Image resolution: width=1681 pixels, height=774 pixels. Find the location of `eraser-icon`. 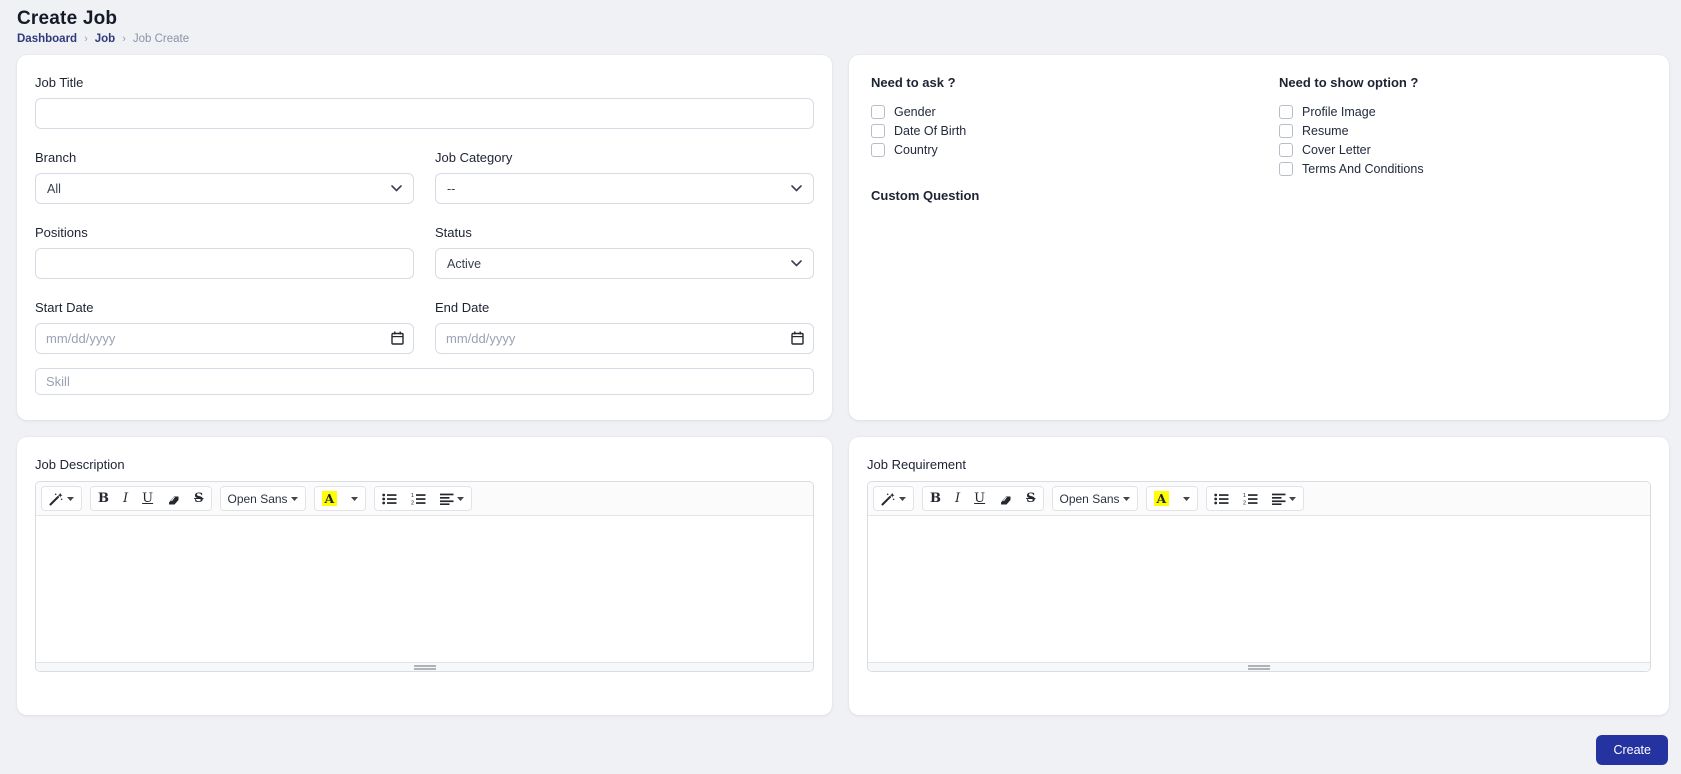

eraser-icon is located at coordinates (1006, 500).